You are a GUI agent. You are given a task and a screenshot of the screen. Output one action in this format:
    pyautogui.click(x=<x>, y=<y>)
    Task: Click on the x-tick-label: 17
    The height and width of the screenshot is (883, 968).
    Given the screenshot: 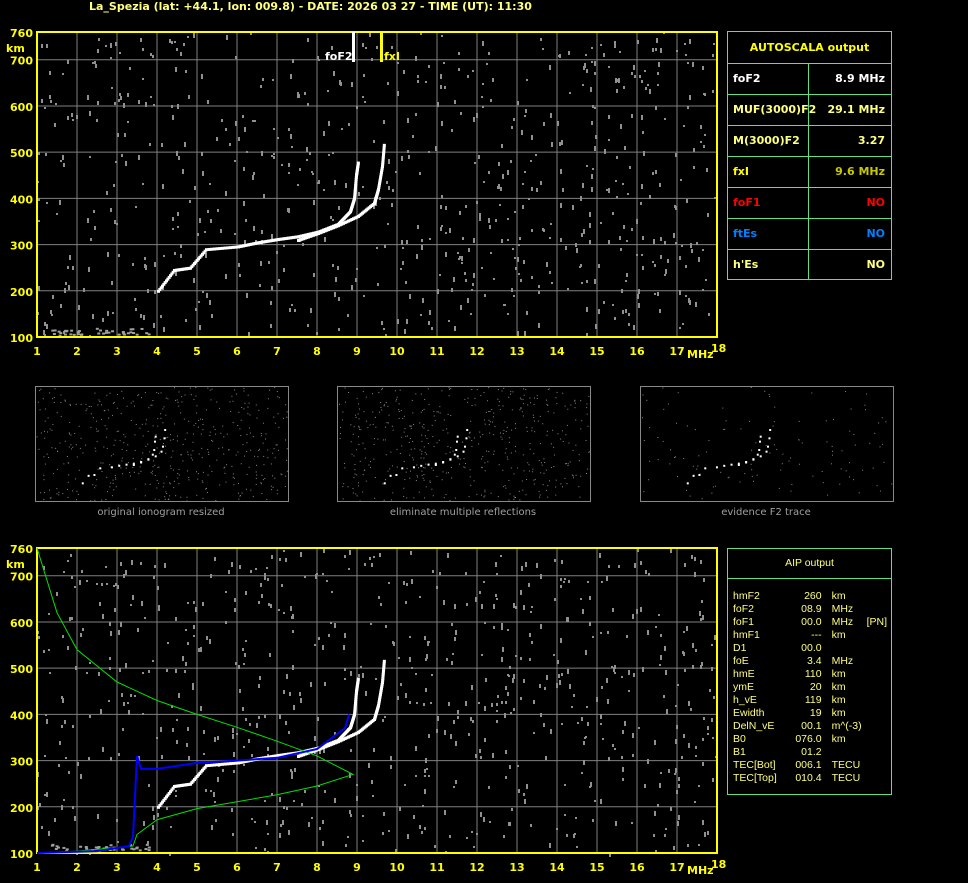 What is the action you would take?
    pyautogui.click(x=676, y=351)
    